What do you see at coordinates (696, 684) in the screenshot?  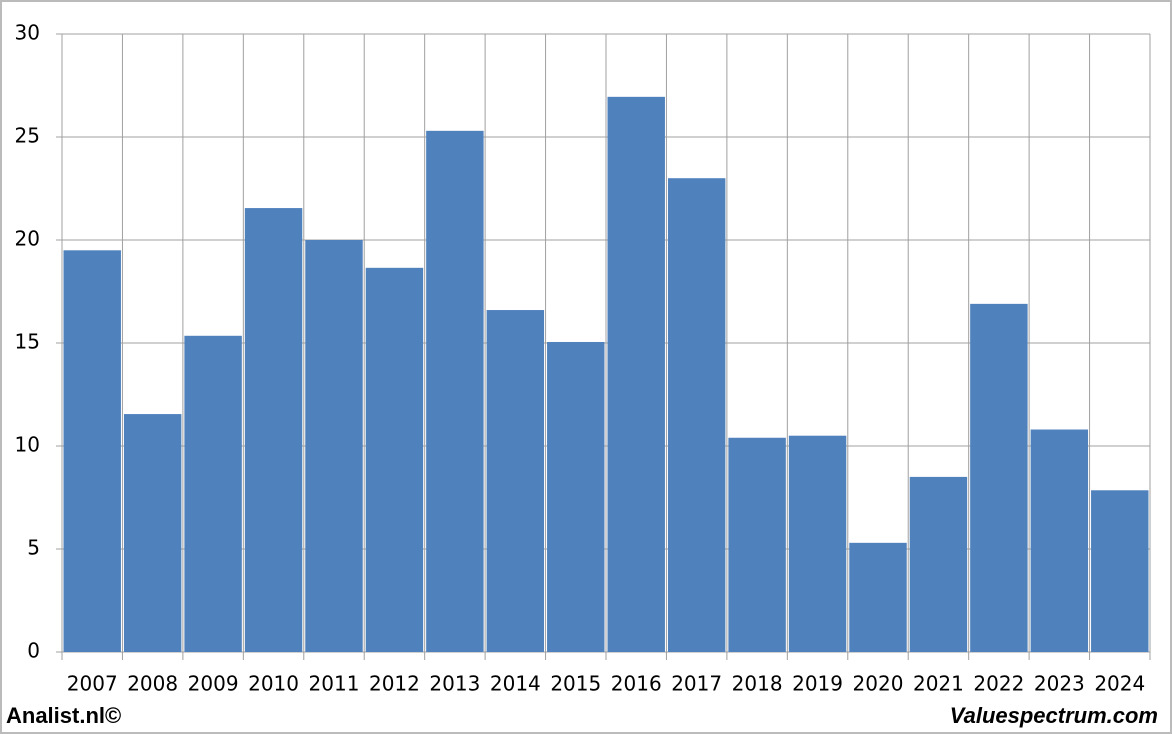 I see `x-tick-label: 2017` at bounding box center [696, 684].